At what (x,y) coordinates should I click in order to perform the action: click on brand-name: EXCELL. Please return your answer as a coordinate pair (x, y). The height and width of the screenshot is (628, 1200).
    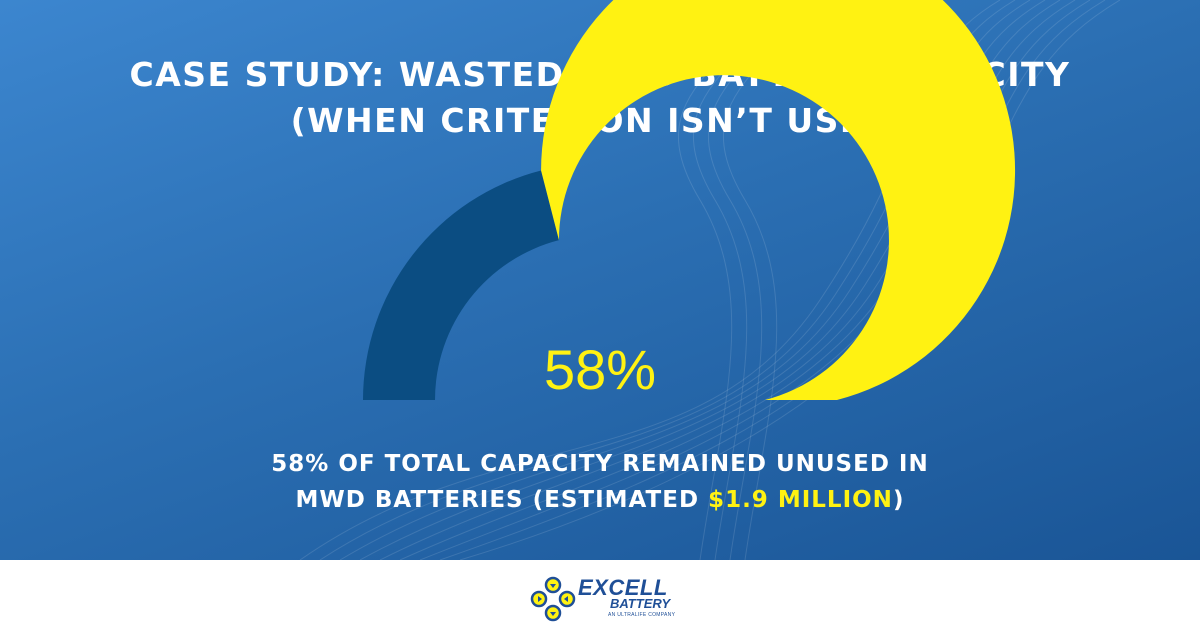
    Looking at the image, I should click on (623, 587).